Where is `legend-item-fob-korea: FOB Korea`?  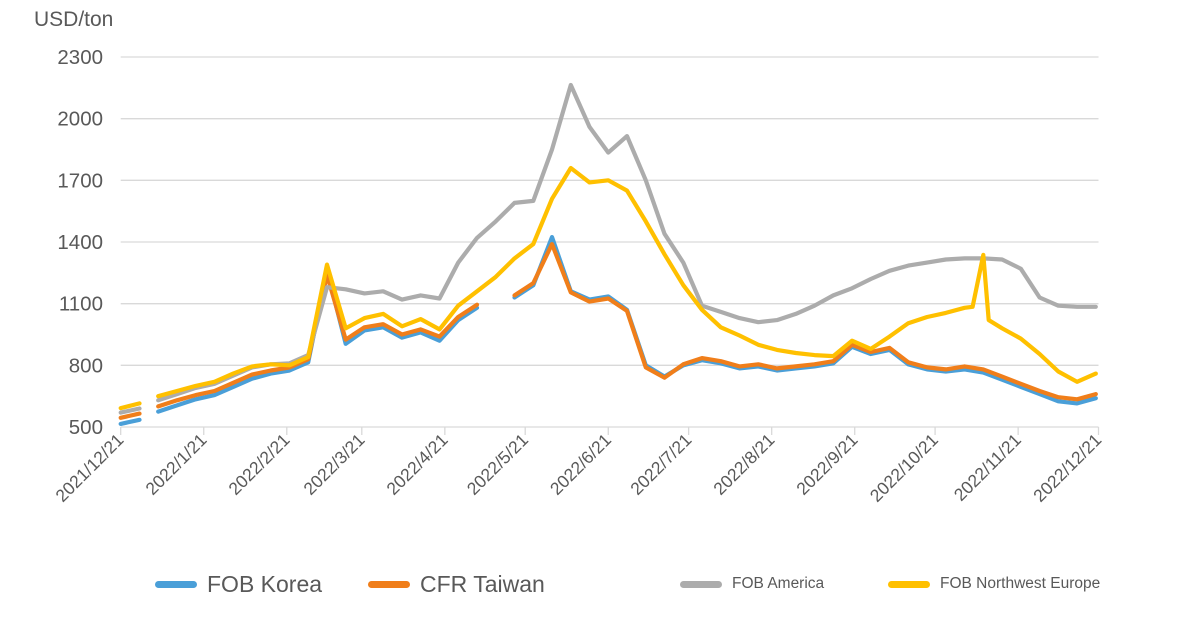 legend-item-fob-korea: FOB Korea is located at coordinates (238, 584).